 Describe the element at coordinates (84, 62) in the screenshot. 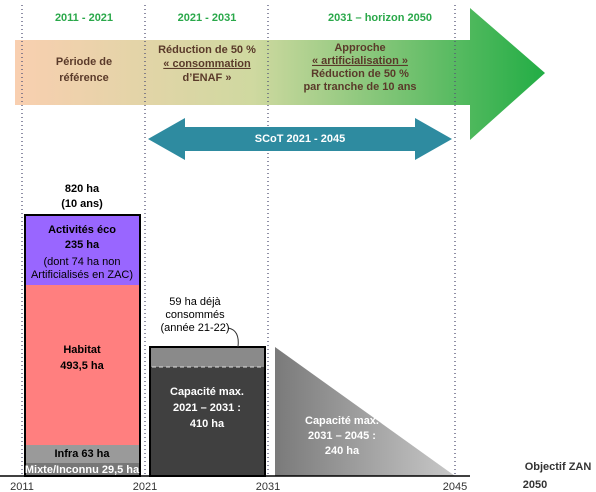

I see `phase-text: Période de` at that location.